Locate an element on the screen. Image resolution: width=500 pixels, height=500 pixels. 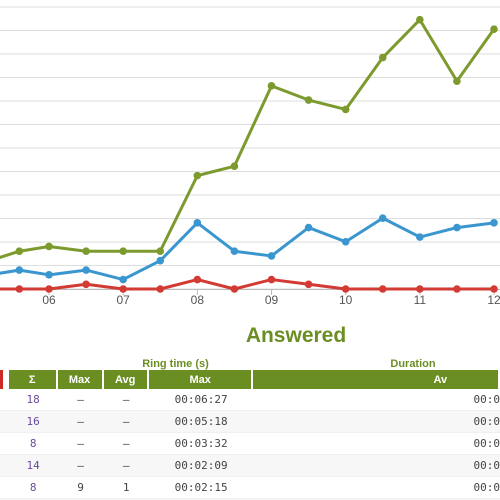
ring-avg-cell: 1 is located at coordinates (126, 488).